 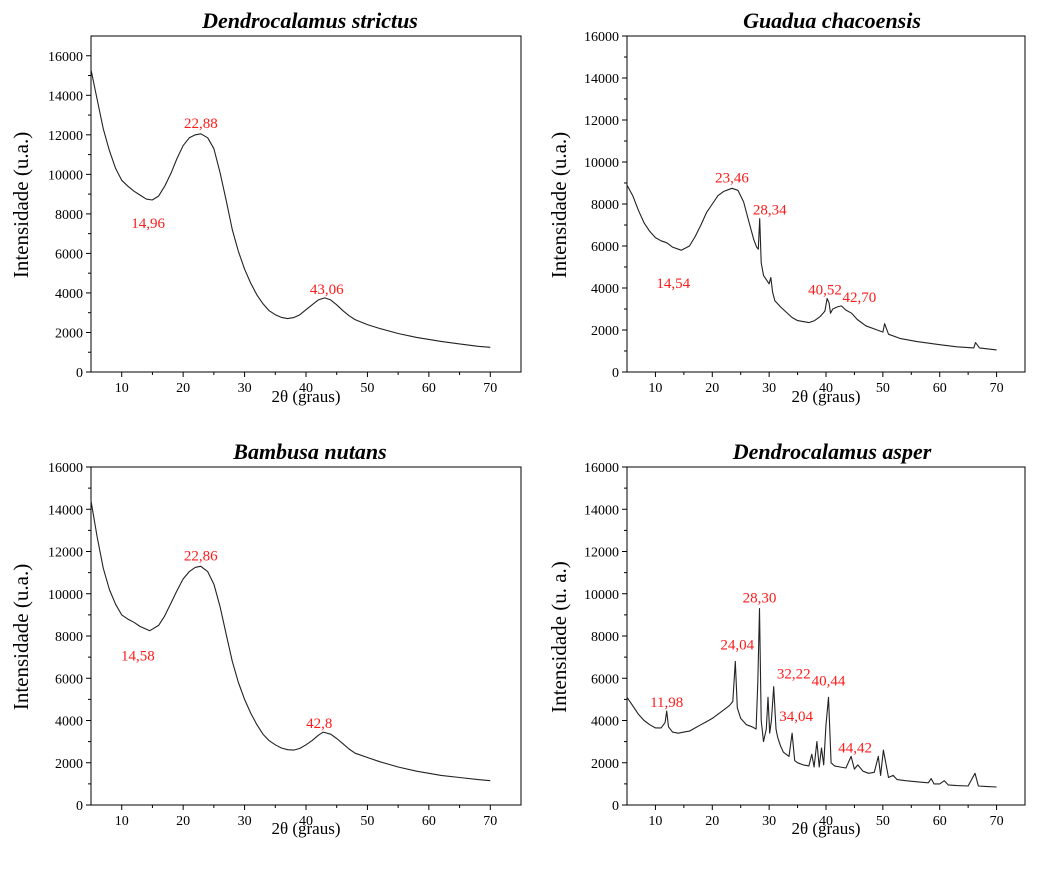 I want to click on peak-label: 40,44, so click(x=829, y=681).